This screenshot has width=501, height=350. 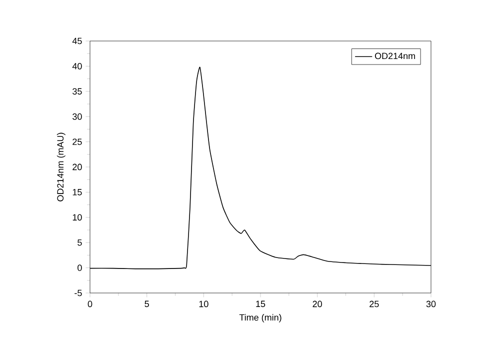 I want to click on x-tick-label: 25, so click(x=374, y=304).